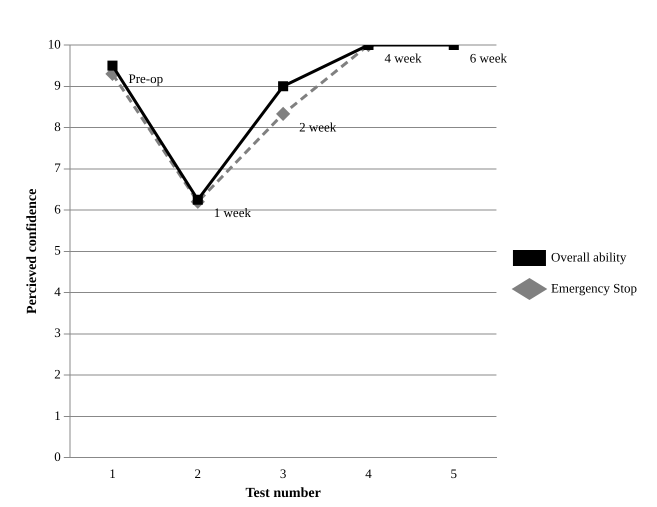 This screenshot has width=657, height=507. I want to click on y-tick-label: 8, so click(57, 126).